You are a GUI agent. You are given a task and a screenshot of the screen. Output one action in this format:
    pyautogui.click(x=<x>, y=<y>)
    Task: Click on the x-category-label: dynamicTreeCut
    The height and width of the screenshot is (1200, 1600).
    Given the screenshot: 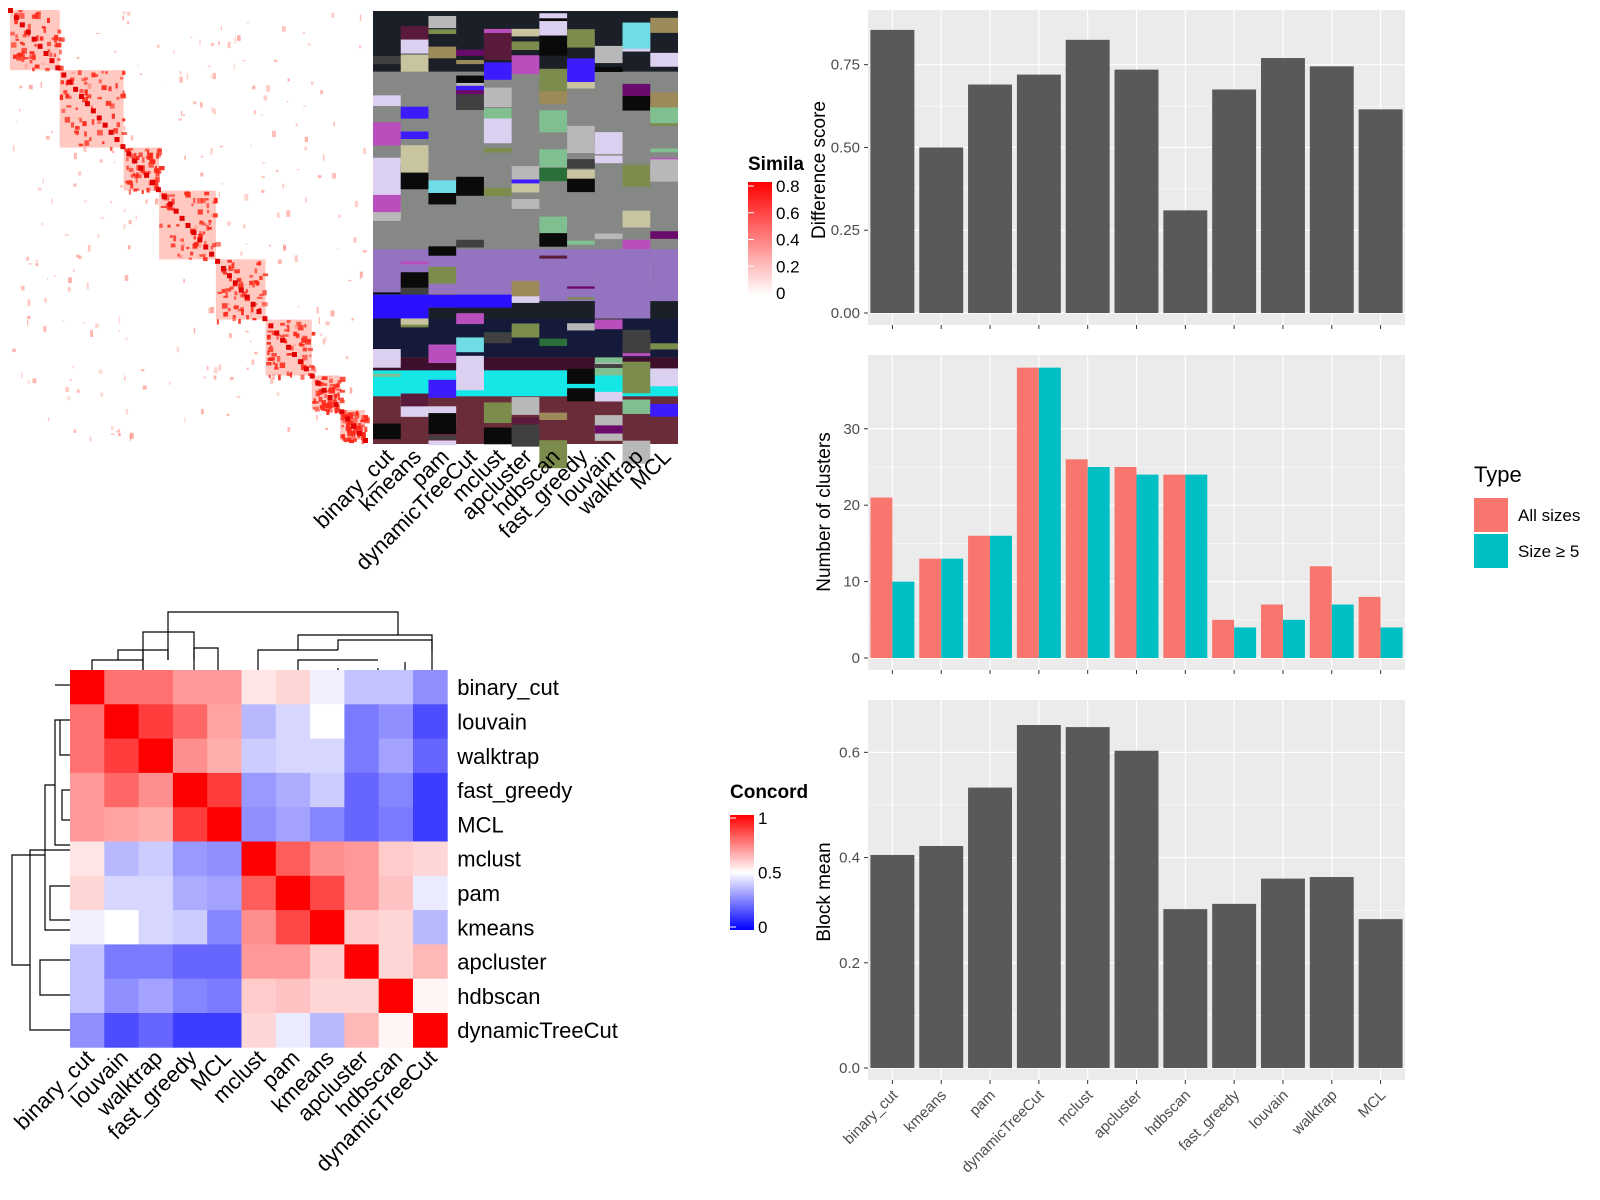 What is the action you would take?
    pyautogui.click(x=1003, y=1131)
    